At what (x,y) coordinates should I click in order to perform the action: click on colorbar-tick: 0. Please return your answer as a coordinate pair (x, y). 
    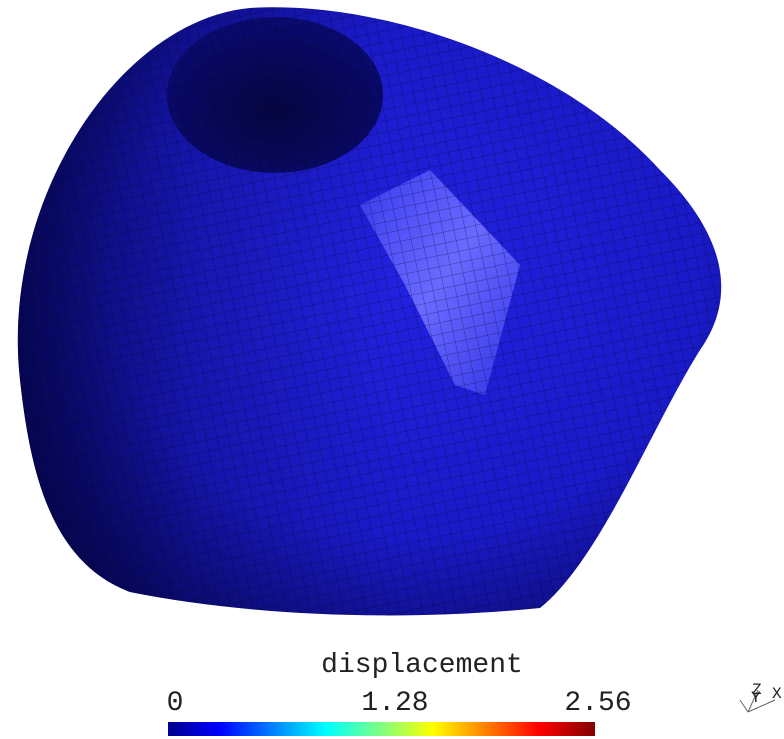
    Looking at the image, I should click on (175, 703).